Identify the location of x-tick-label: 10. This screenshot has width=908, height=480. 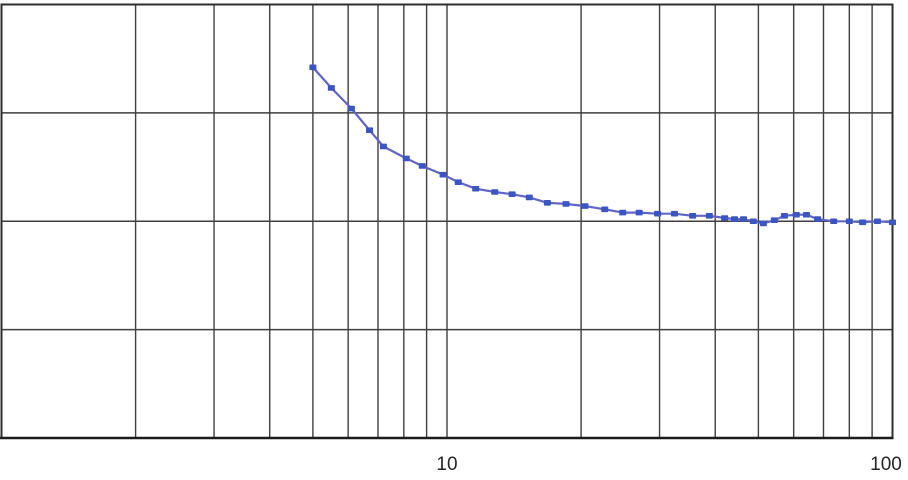
(446, 464).